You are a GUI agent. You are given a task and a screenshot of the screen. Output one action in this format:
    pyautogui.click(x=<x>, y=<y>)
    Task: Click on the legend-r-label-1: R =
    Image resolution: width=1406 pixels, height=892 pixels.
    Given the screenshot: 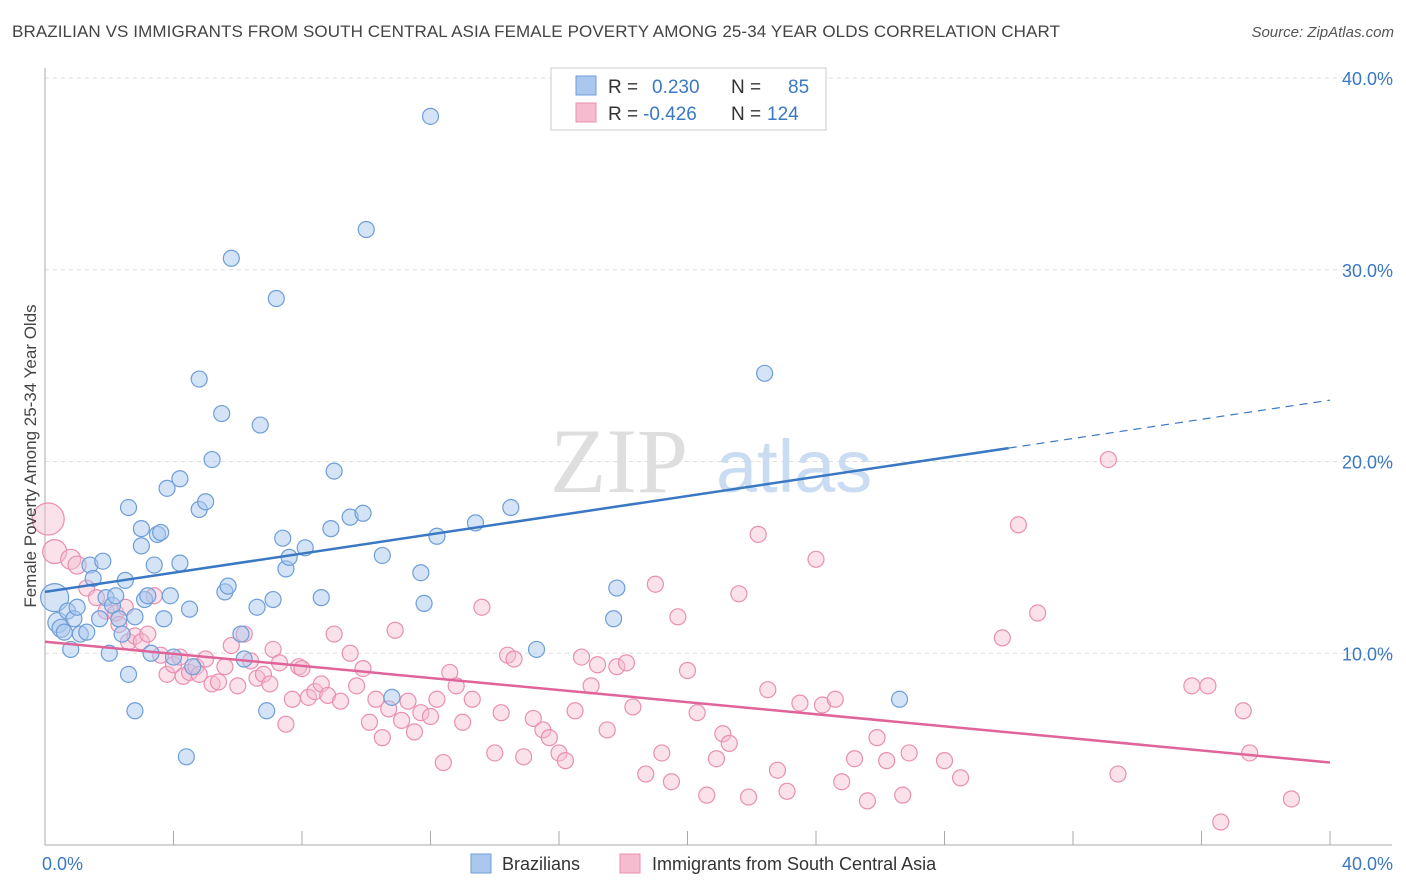 What is the action you would take?
    pyautogui.click(x=623, y=87)
    